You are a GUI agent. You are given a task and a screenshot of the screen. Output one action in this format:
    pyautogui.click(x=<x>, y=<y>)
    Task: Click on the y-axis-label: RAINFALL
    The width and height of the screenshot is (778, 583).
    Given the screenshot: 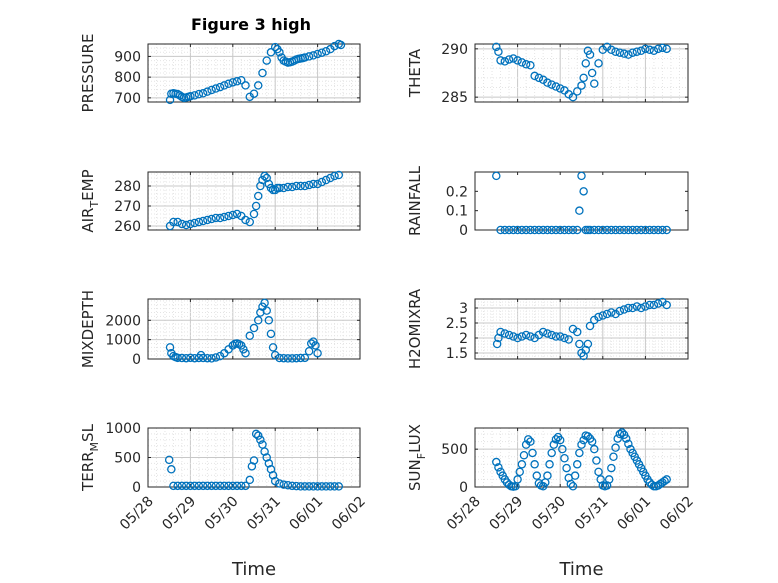 What is the action you would take?
    pyautogui.click(x=415, y=200)
    